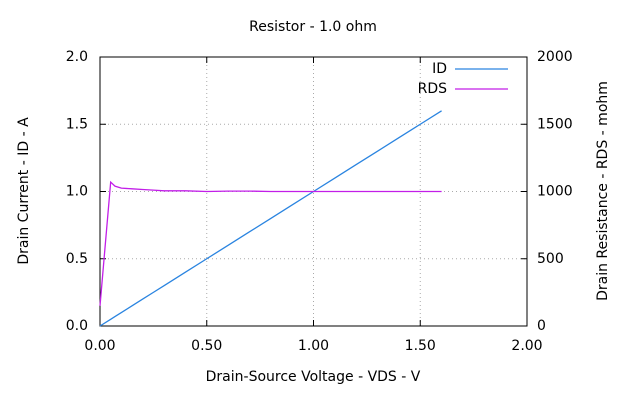  I want to click on x-tick-label: 2.00, so click(526, 346).